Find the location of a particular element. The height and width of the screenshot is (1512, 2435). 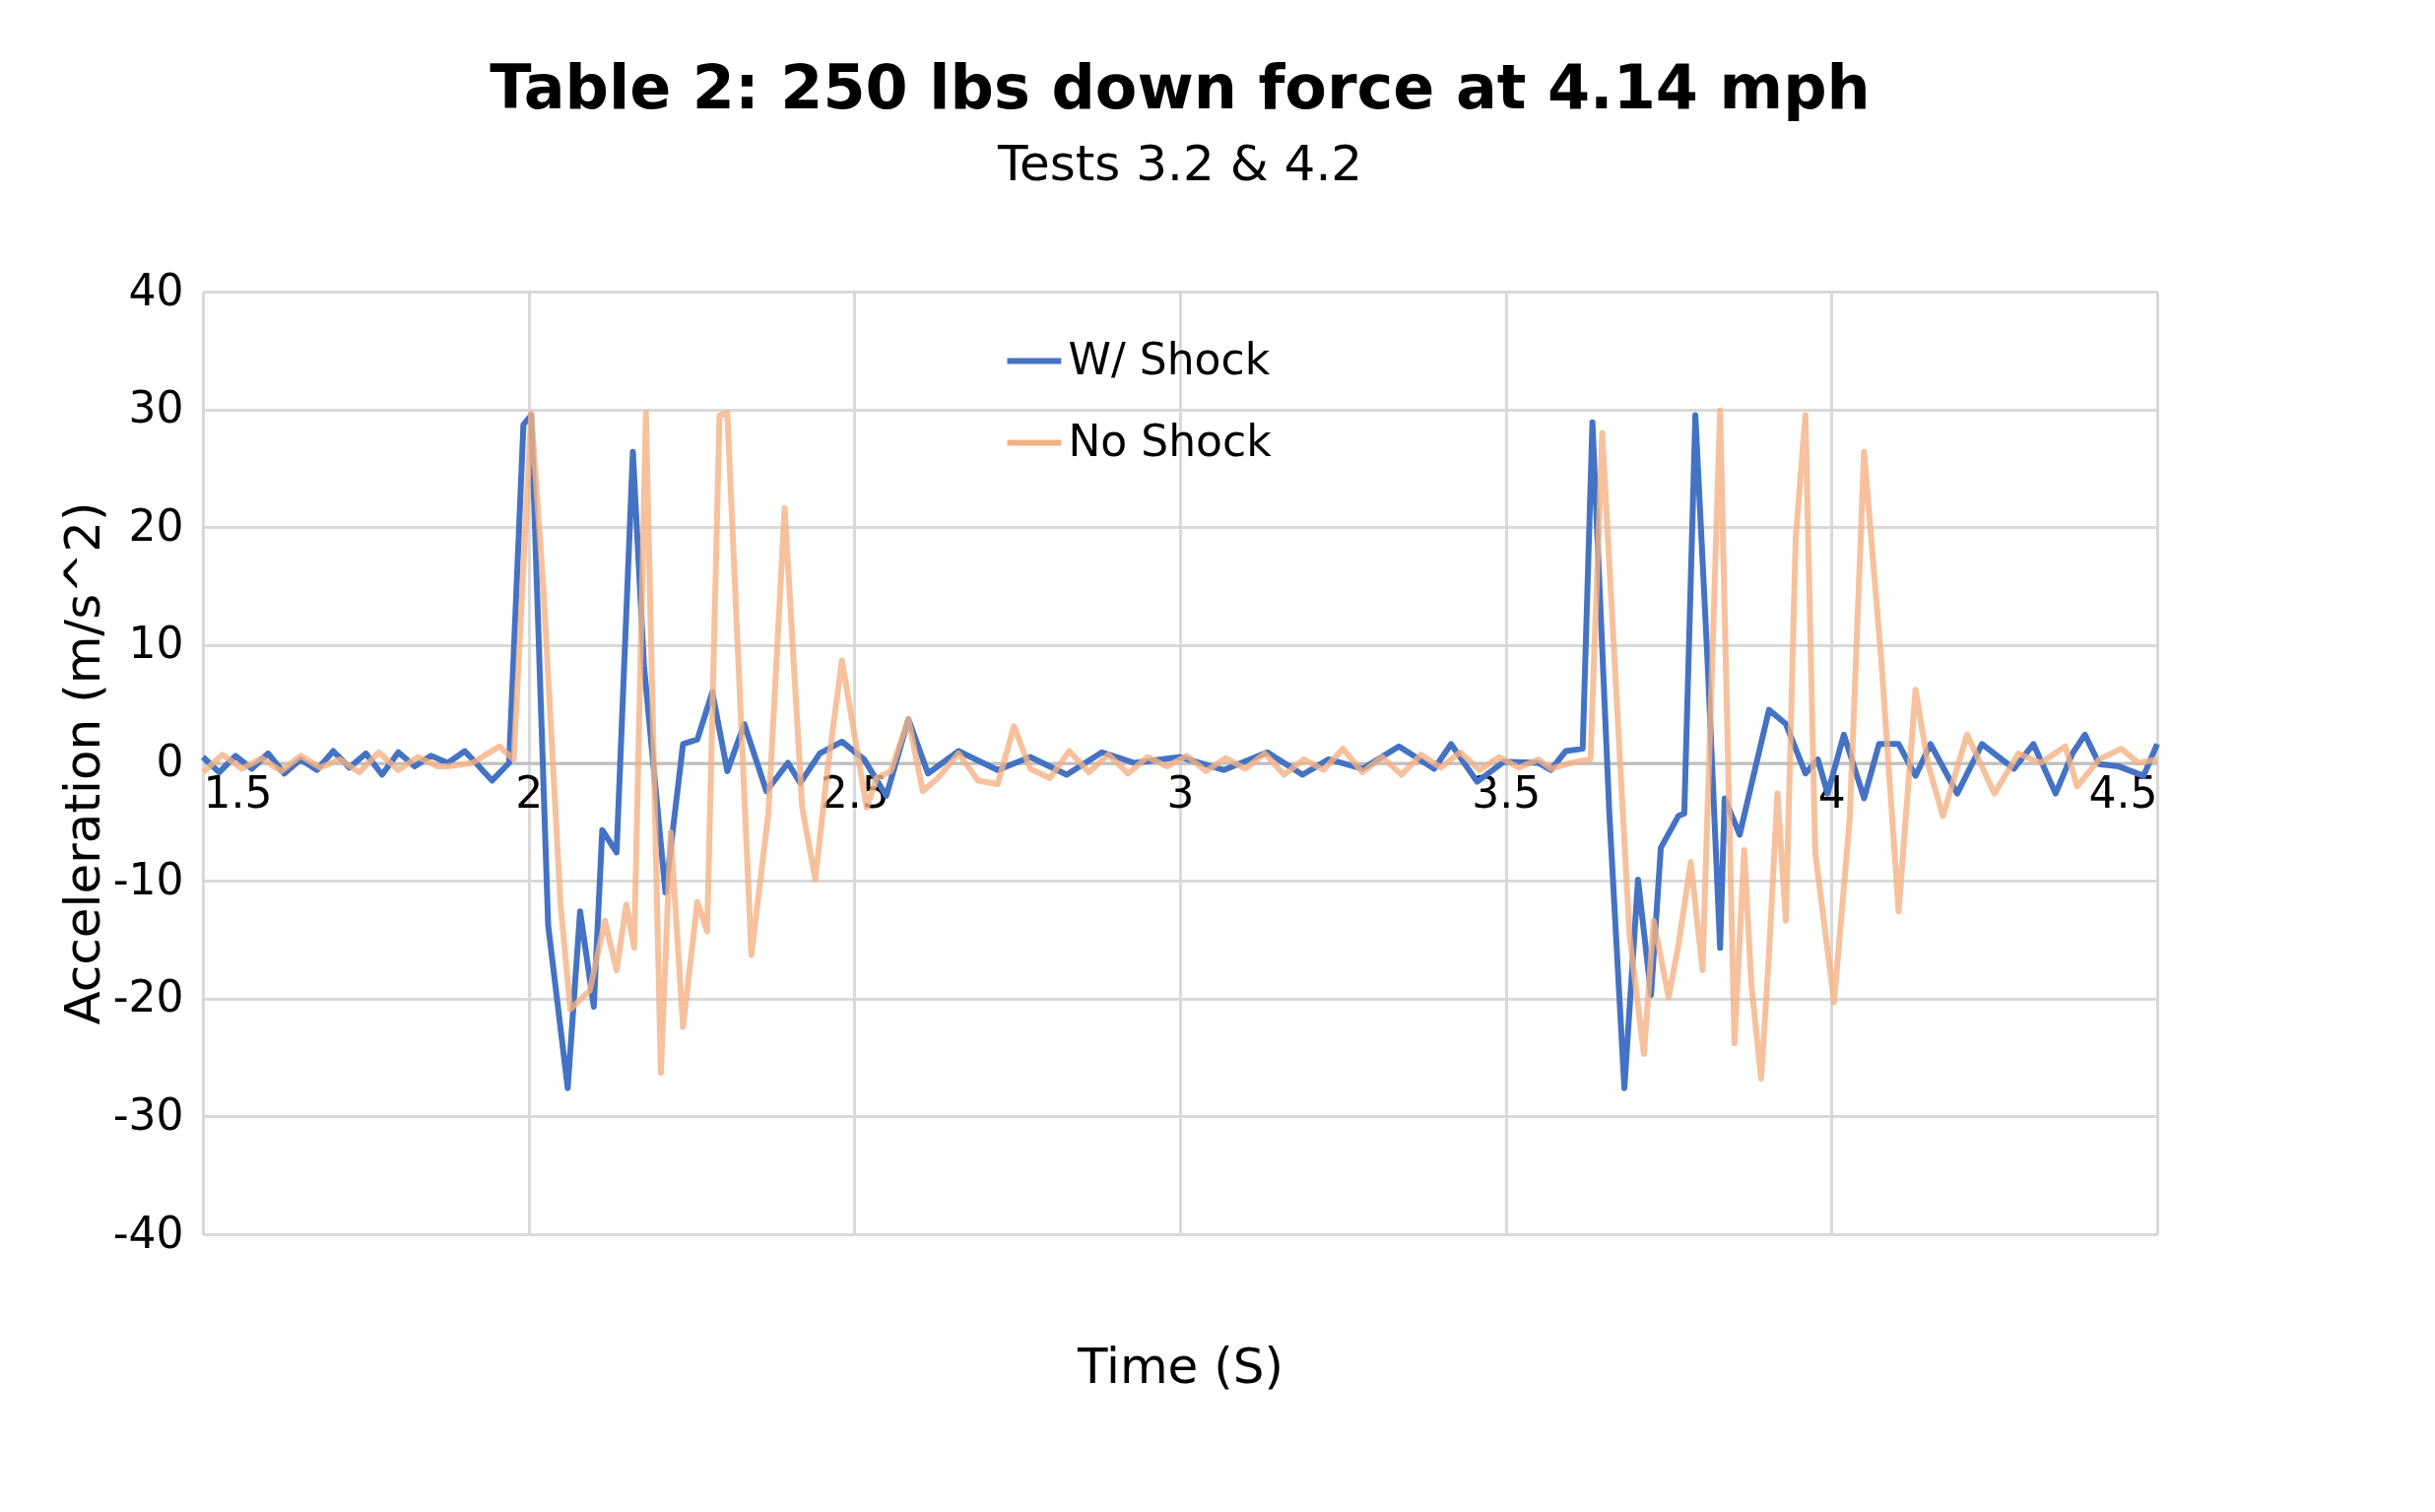

y-tick-label: 10 is located at coordinates (156, 643).